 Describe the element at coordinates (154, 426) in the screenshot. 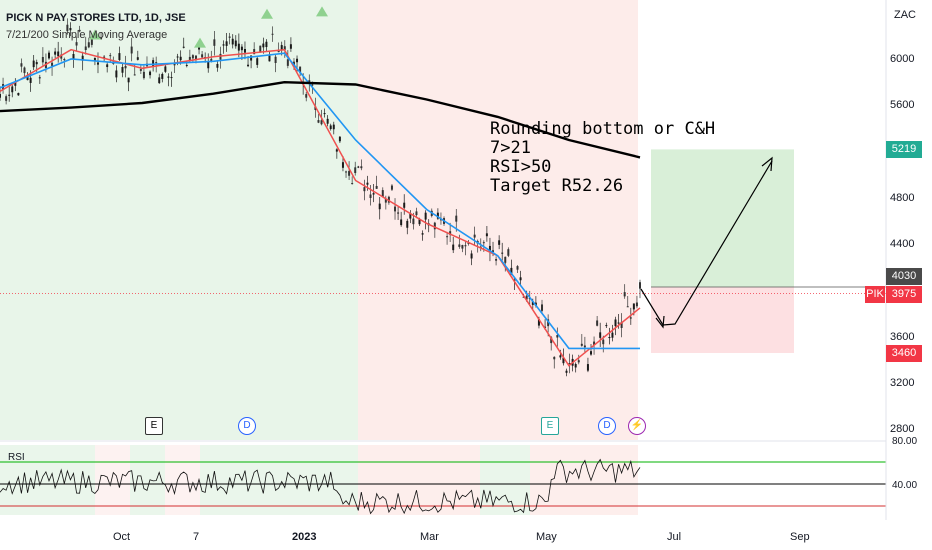

I see `earnings-marker: E` at that location.